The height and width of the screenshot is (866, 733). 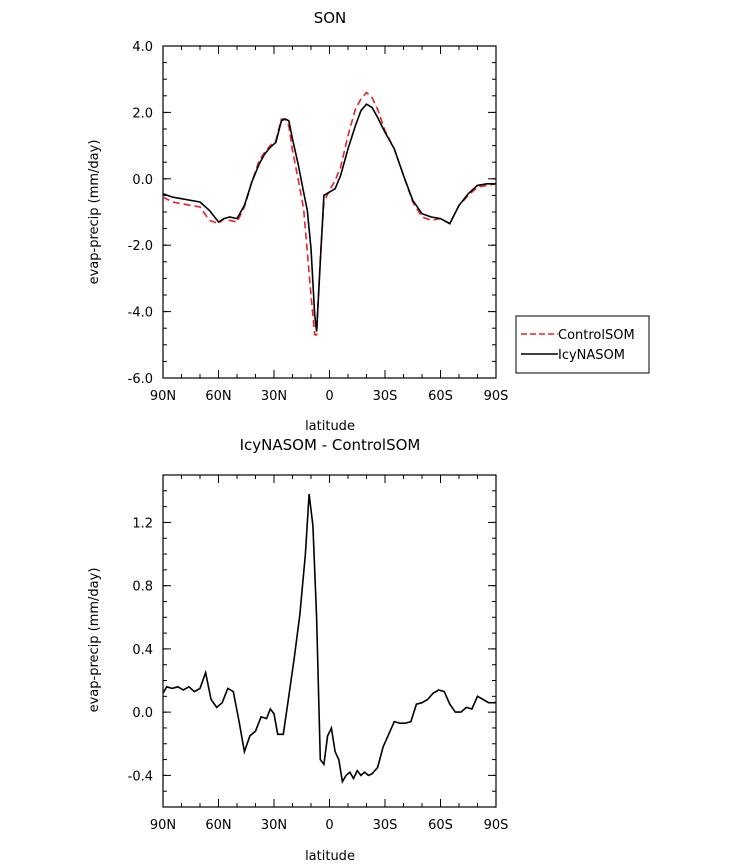 I want to click on son-x-tick-label: 90N, so click(x=163, y=396).